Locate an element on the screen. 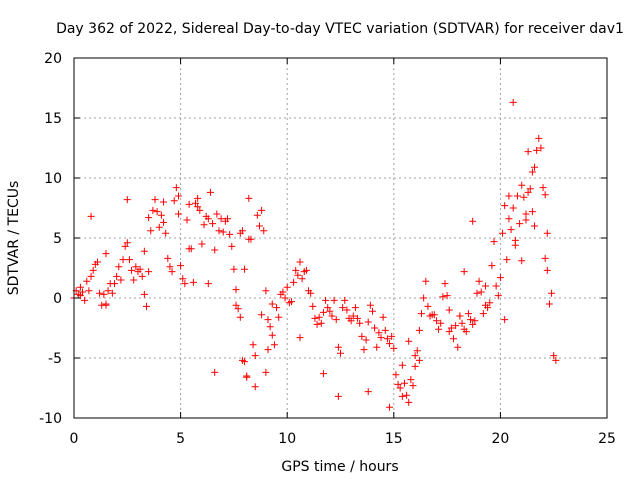  x-axis-label: GPS time / hours is located at coordinates (339, 467).